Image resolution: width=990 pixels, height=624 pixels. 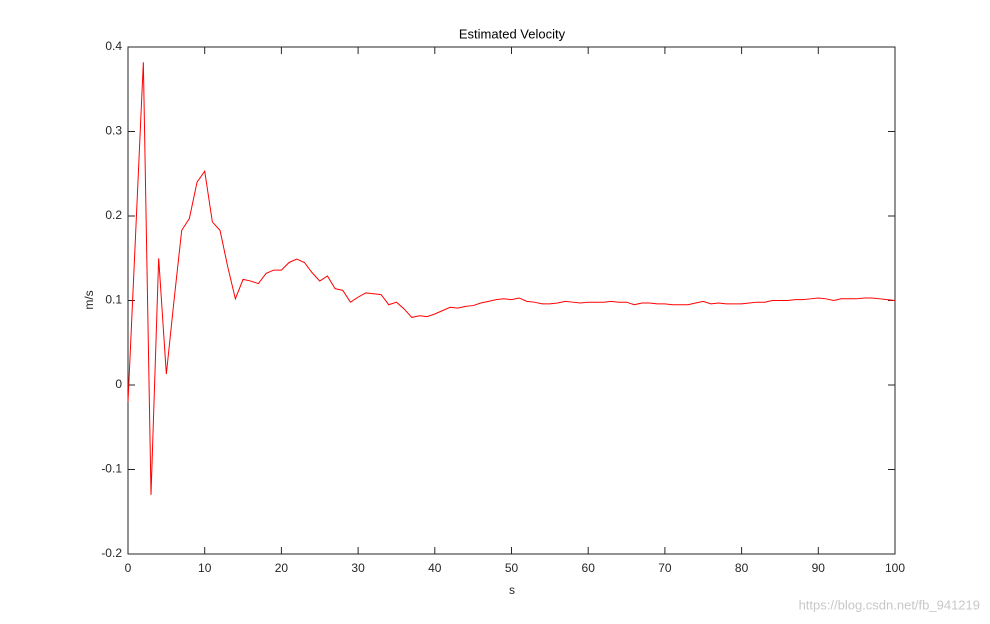 I want to click on x-tick-label: 80, so click(x=742, y=568).